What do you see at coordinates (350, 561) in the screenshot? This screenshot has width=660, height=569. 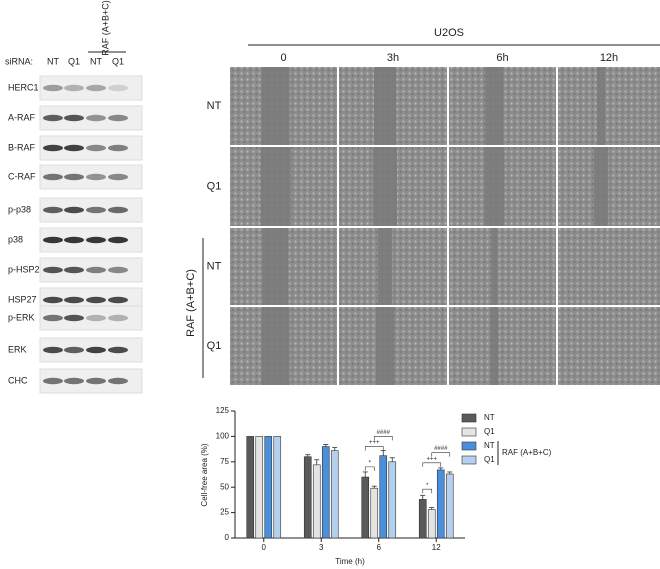 I see `x-axis-label: Time (h)` at bounding box center [350, 561].